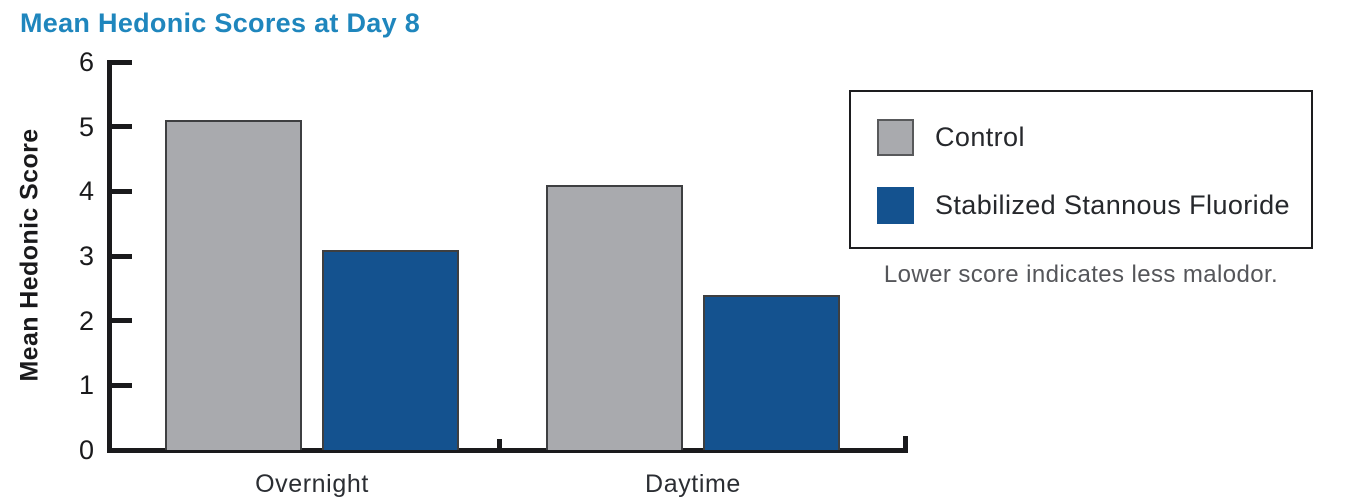  What do you see at coordinates (980, 136) in the screenshot?
I see `legend-label-control: Control` at bounding box center [980, 136].